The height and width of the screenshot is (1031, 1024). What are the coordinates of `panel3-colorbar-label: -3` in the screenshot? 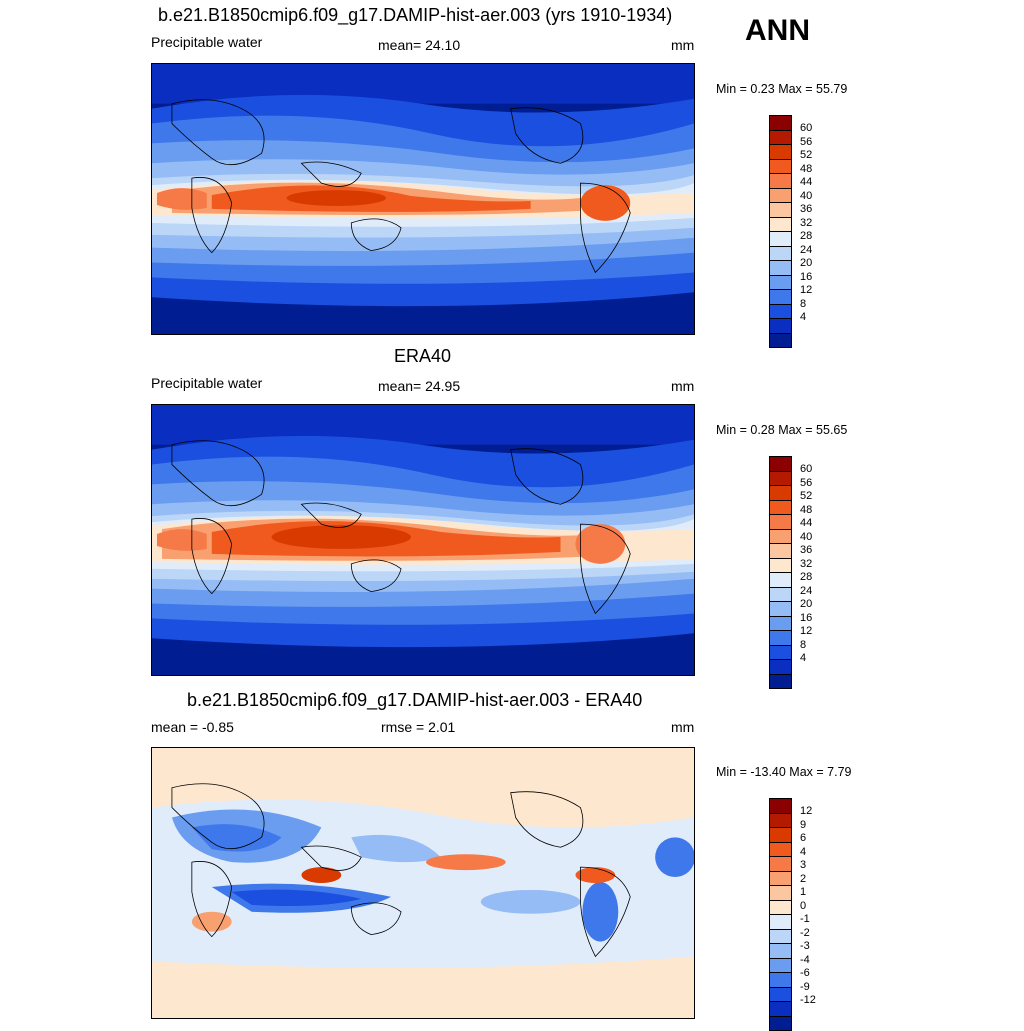 It's located at (805, 946).